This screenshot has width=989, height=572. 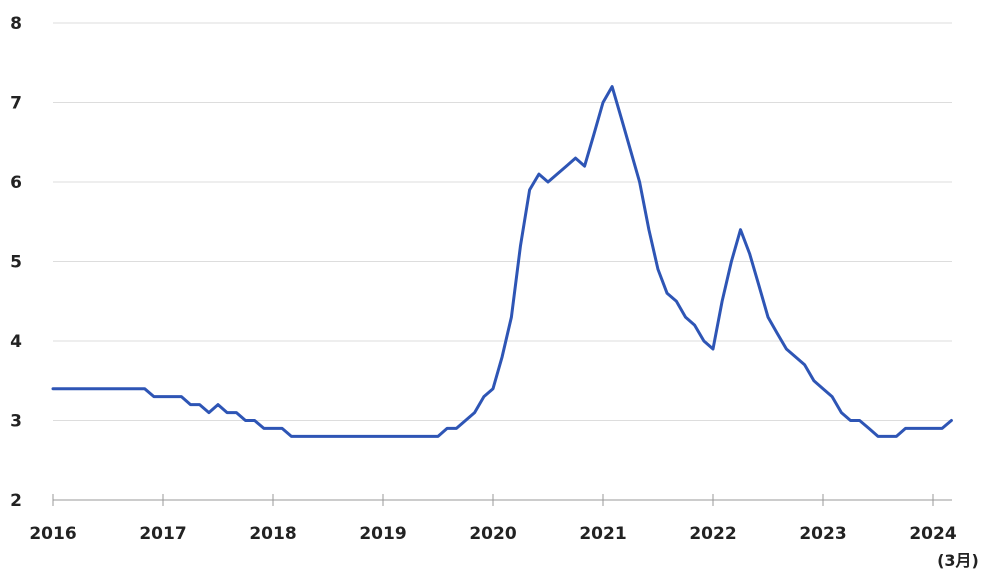 What do you see at coordinates (502, 500) in the screenshot?
I see `x-axis` at bounding box center [502, 500].